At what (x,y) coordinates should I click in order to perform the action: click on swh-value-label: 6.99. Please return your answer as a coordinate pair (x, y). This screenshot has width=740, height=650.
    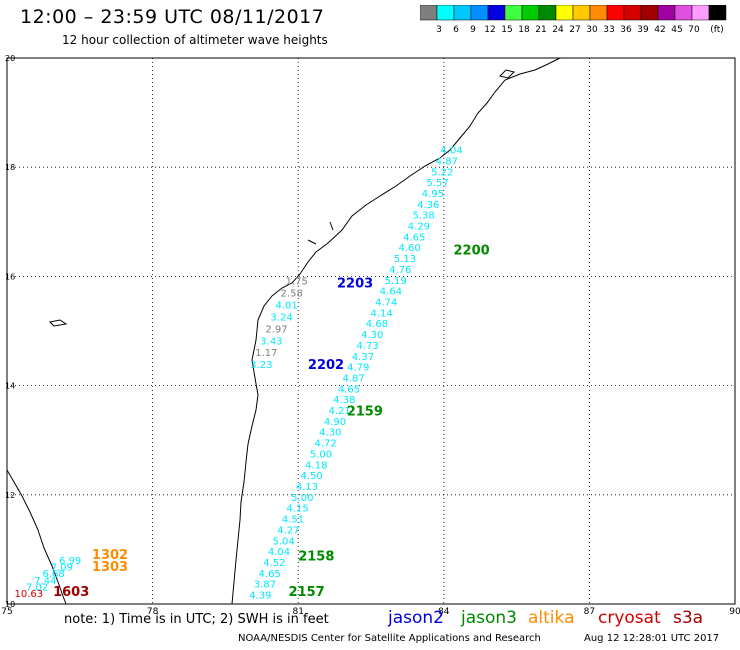
    Looking at the image, I should click on (70, 561).